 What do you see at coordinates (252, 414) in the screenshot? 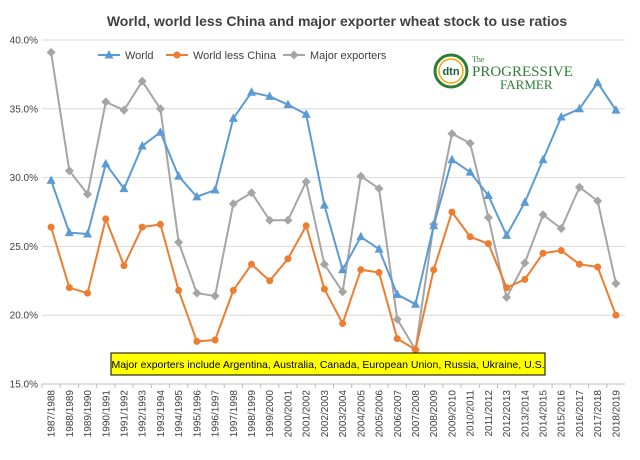
I see `x-tick-label: 1998/1999` at bounding box center [252, 414].